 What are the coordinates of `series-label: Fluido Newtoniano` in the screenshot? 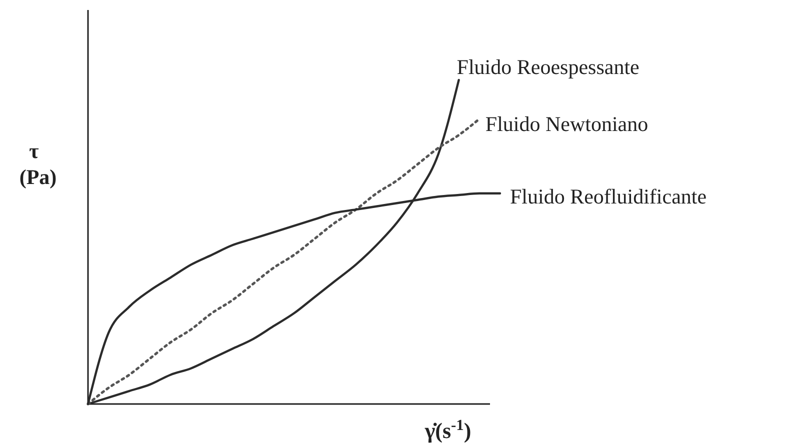 It's located at (566, 124).